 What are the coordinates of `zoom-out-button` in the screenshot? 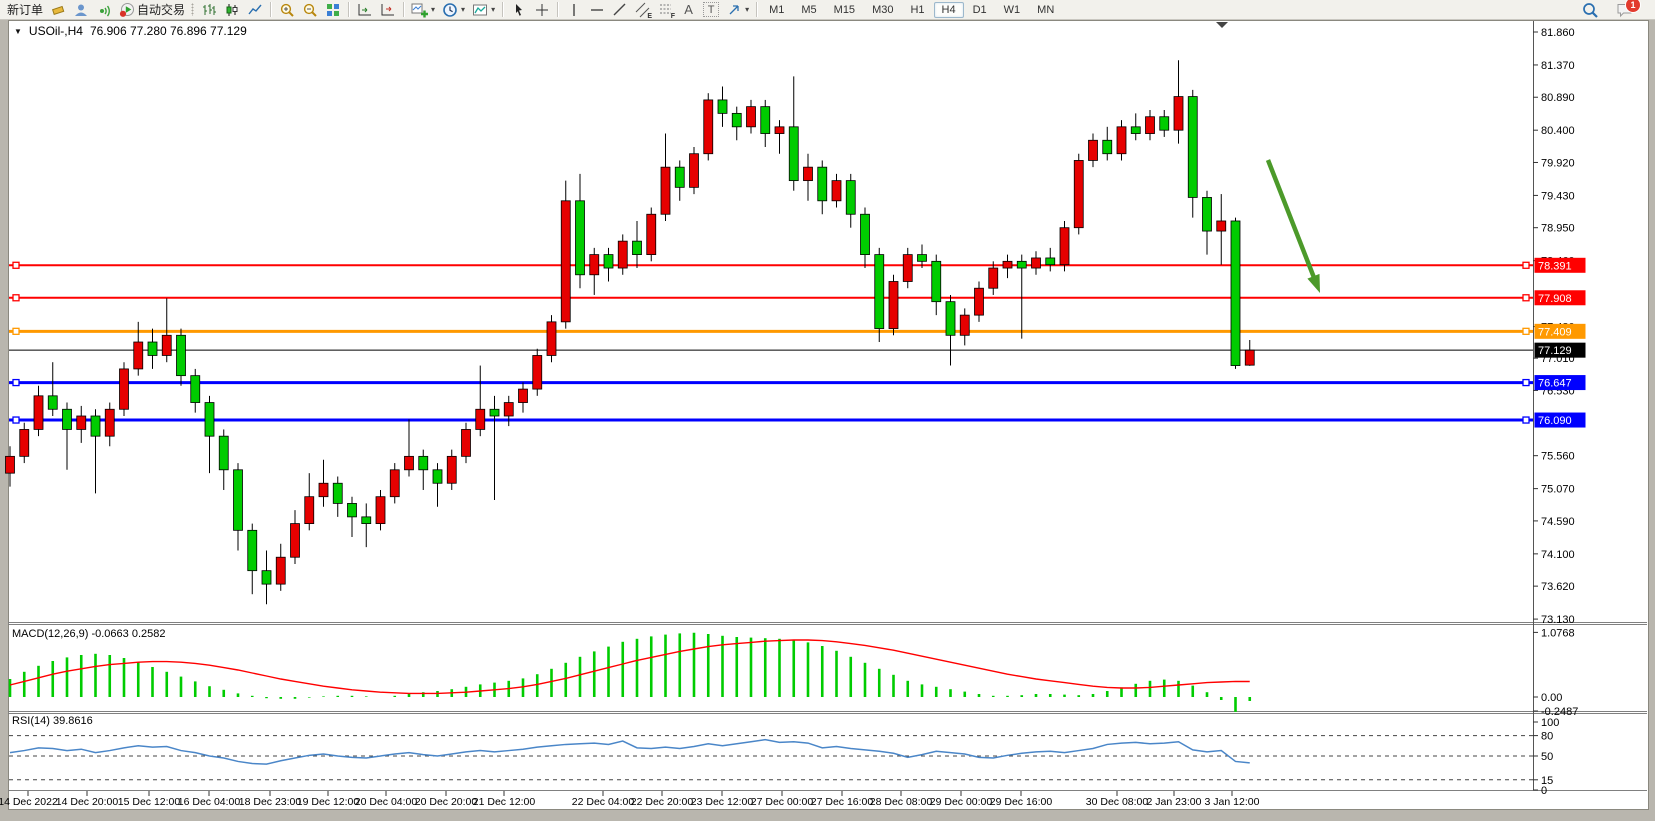 It's located at (309, 9).